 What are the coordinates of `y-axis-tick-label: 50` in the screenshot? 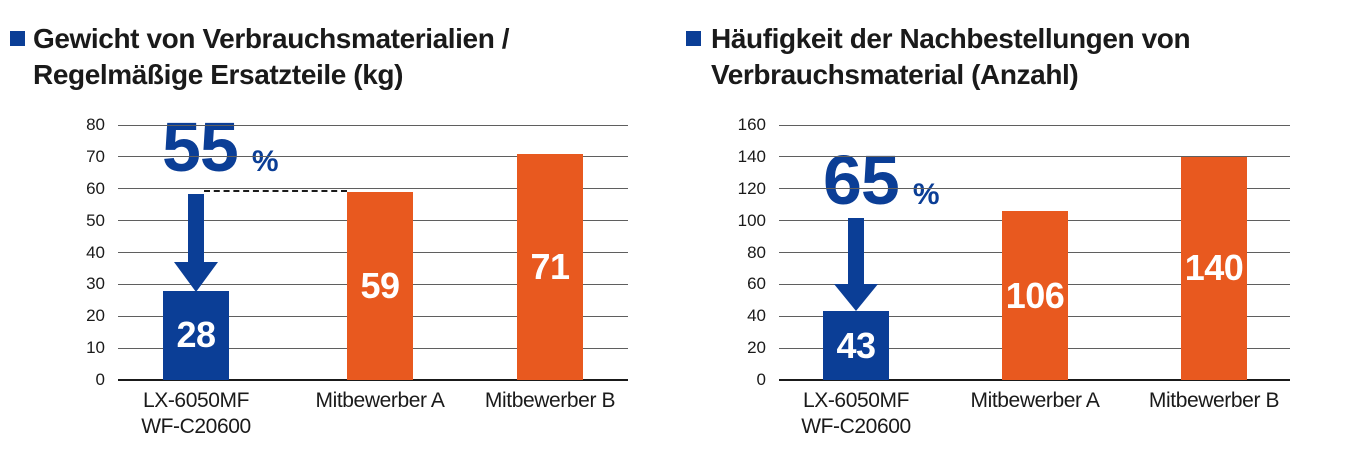 It's located at (95, 220).